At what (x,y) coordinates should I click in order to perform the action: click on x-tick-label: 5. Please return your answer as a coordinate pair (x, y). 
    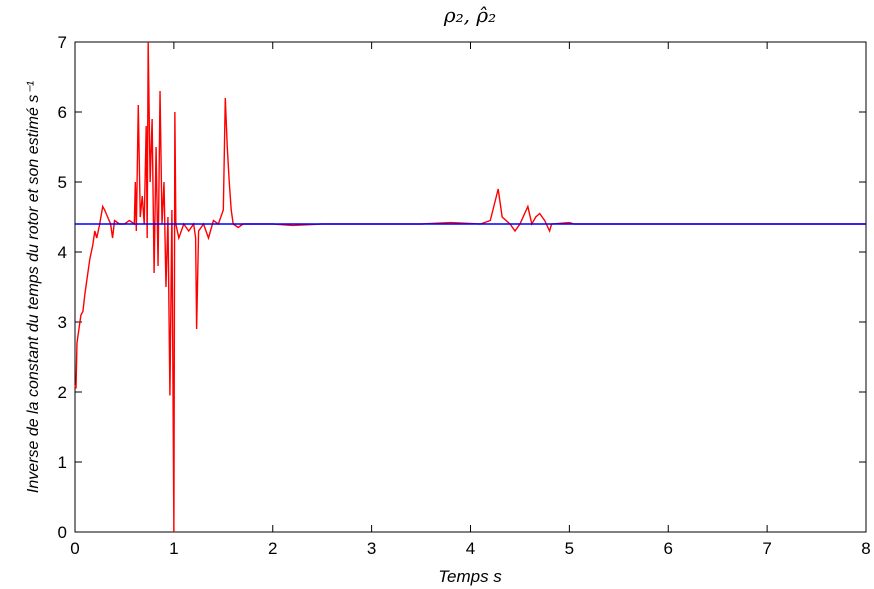
    Looking at the image, I should click on (569, 548).